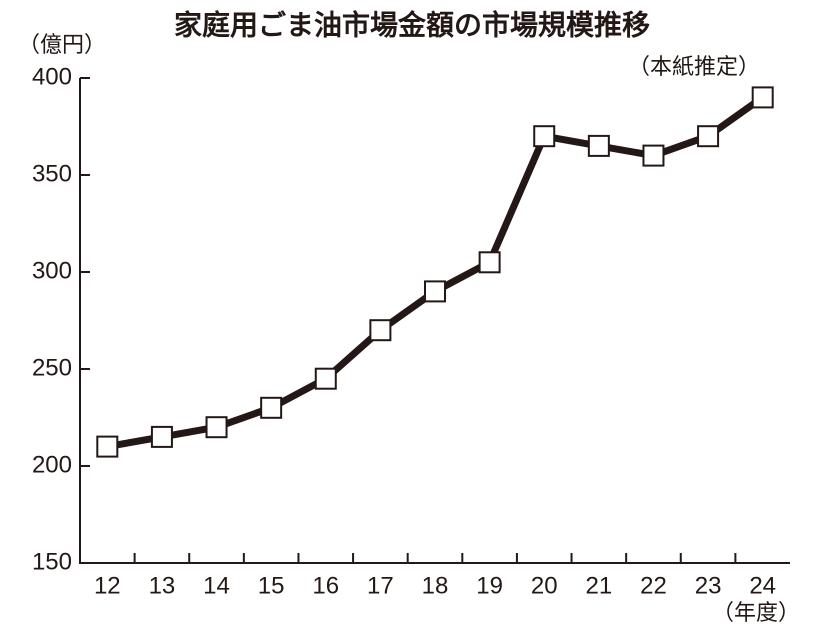  Describe the element at coordinates (412, 24) in the screenshot. I see `chart-title: 家庭用ごま油市場金額の市場規模推移` at that location.